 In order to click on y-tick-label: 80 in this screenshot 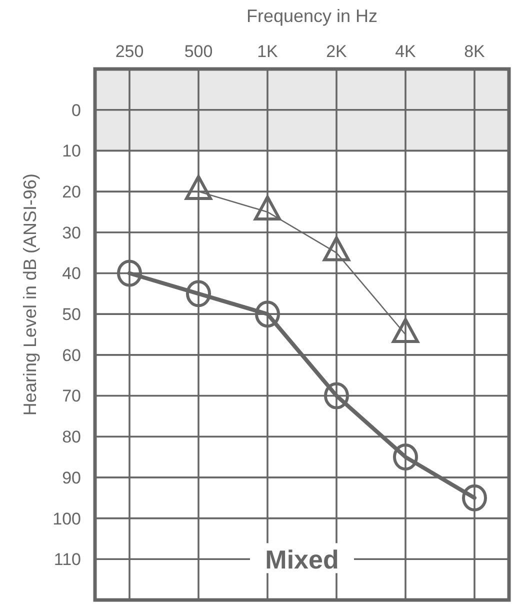, I will do `click(71, 437)`.